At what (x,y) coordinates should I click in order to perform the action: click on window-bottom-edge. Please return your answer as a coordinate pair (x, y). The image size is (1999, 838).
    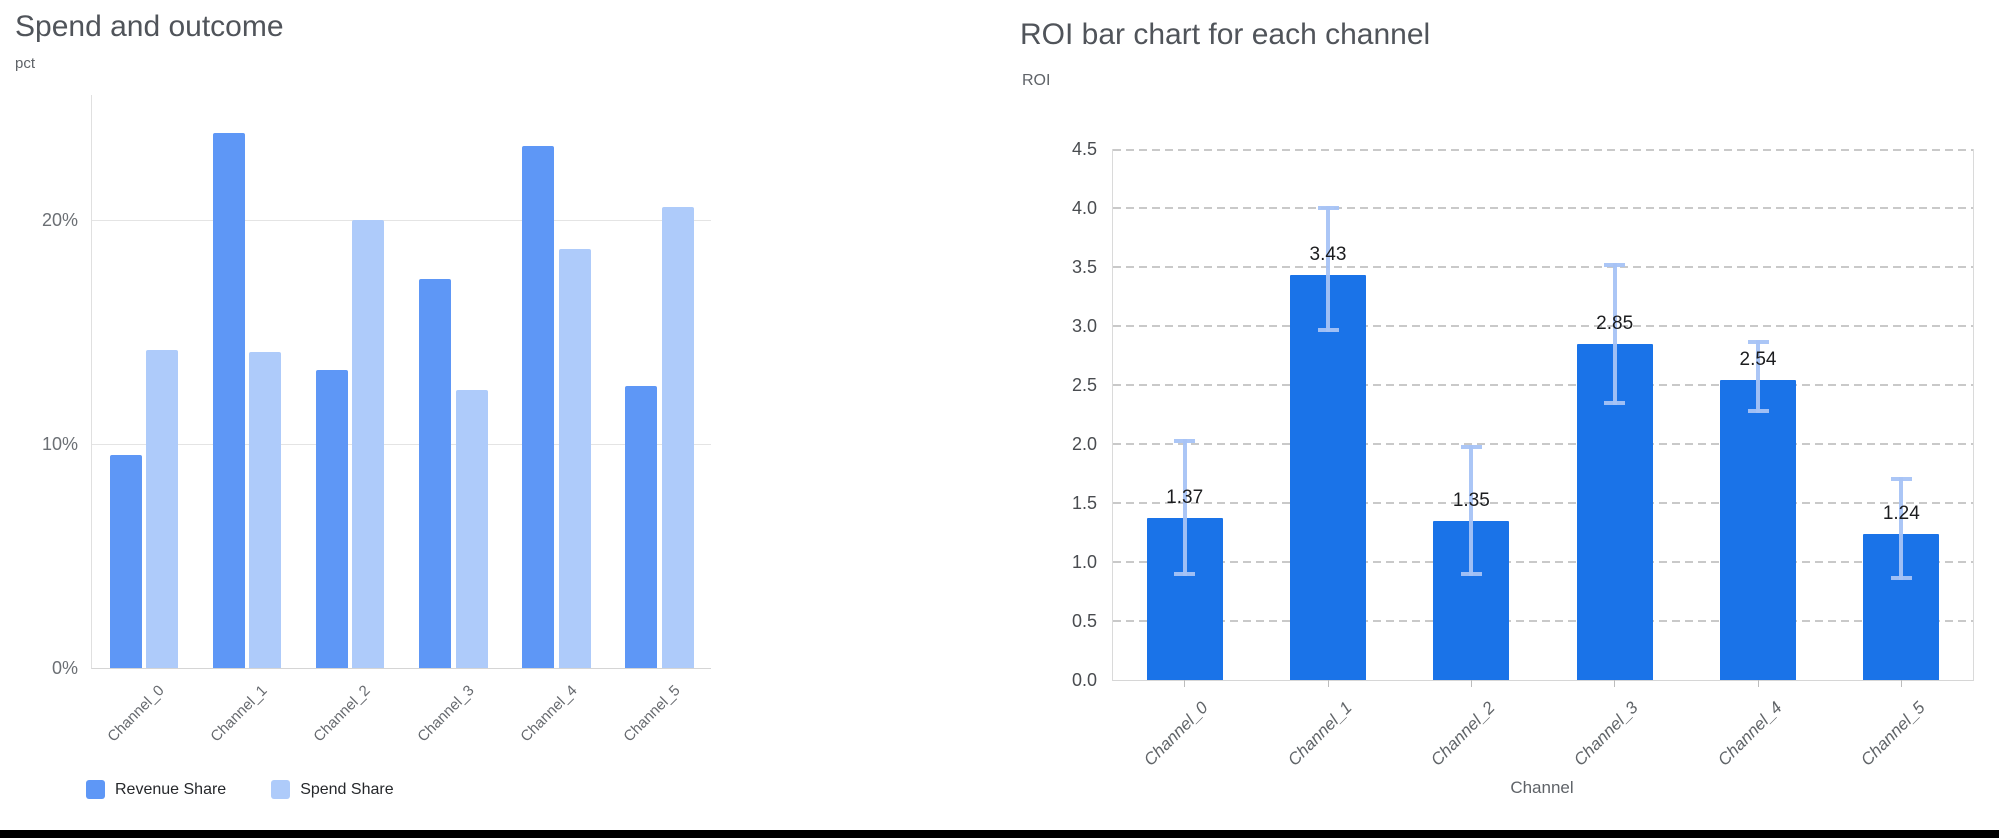
    Looking at the image, I should click on (999, 834).